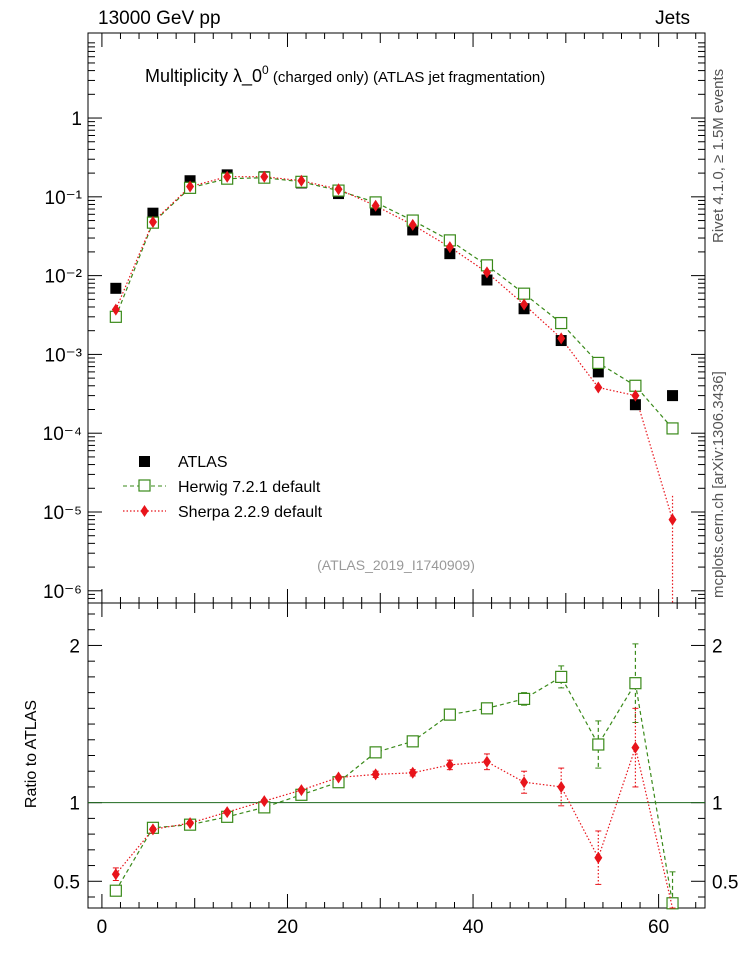 Image resolution: width=746 pixels, height=972 pixels. What do you see at coordinates (249, 487) in the screenshot?
I see `legend-label-herwig: Herwig 7.2.1 default` at bounding box center [249, 487].